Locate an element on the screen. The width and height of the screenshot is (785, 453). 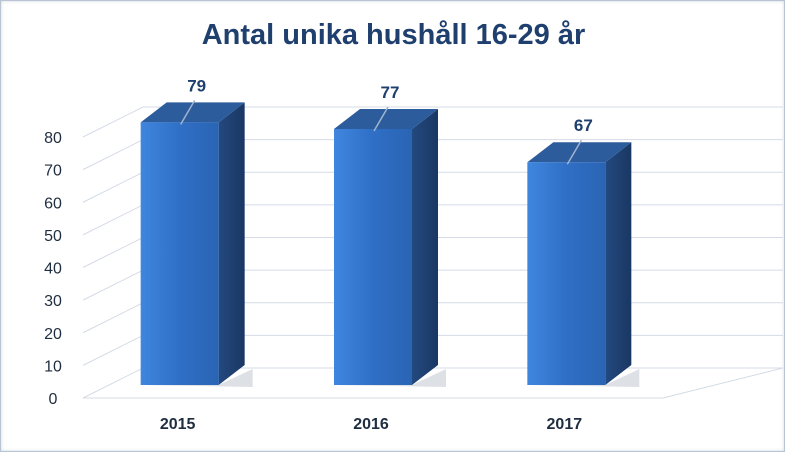
y-tick-label: 80 is located at coordinates (53, 138).